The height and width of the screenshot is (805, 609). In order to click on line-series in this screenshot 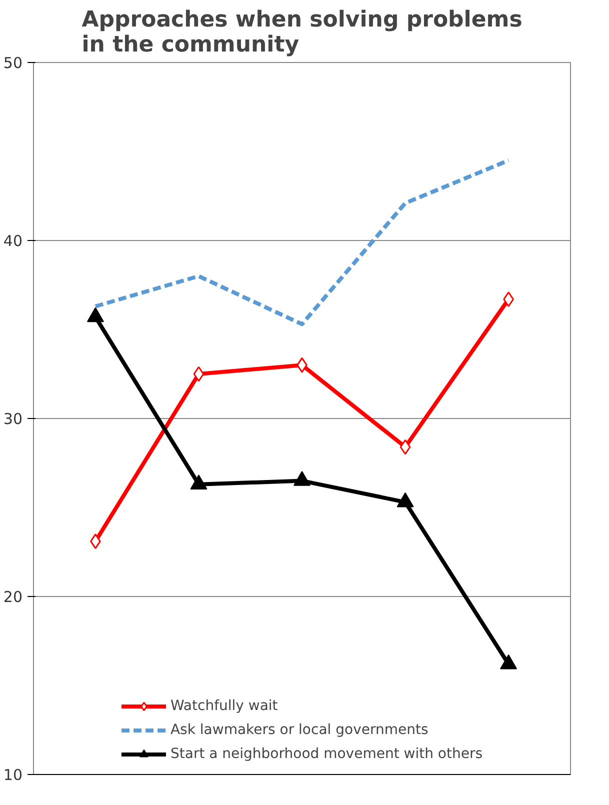, I will do `click(302, 242)`.